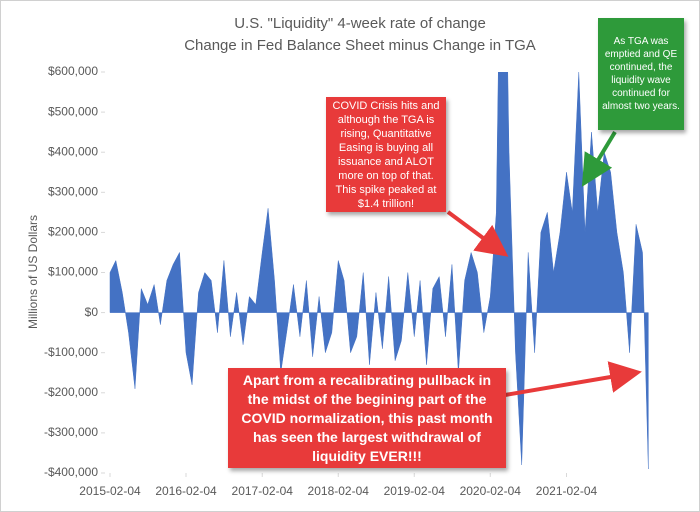 This screenshot has height=512, width=700. What do you see at coordinates (71, 392) in the screenshot?
I see `y-tick-label: -$200,000` at bounding box center [71, 392].